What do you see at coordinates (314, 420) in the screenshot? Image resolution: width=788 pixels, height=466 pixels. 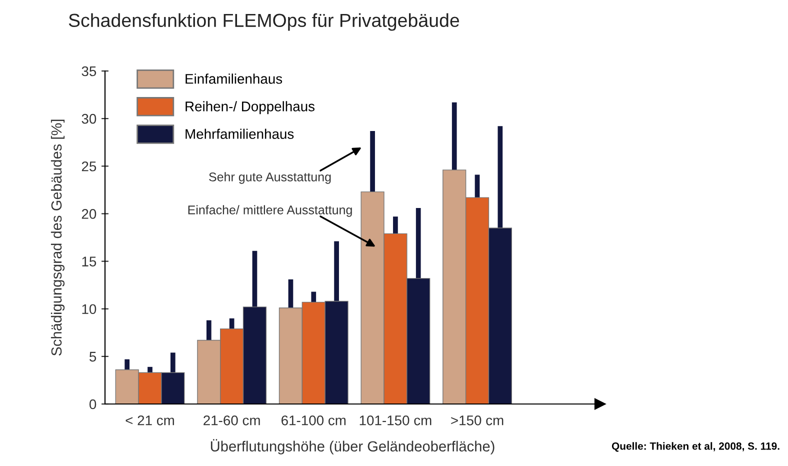 I see `x-tick-label: 61-100 cm` at bounding box center [314, 420].